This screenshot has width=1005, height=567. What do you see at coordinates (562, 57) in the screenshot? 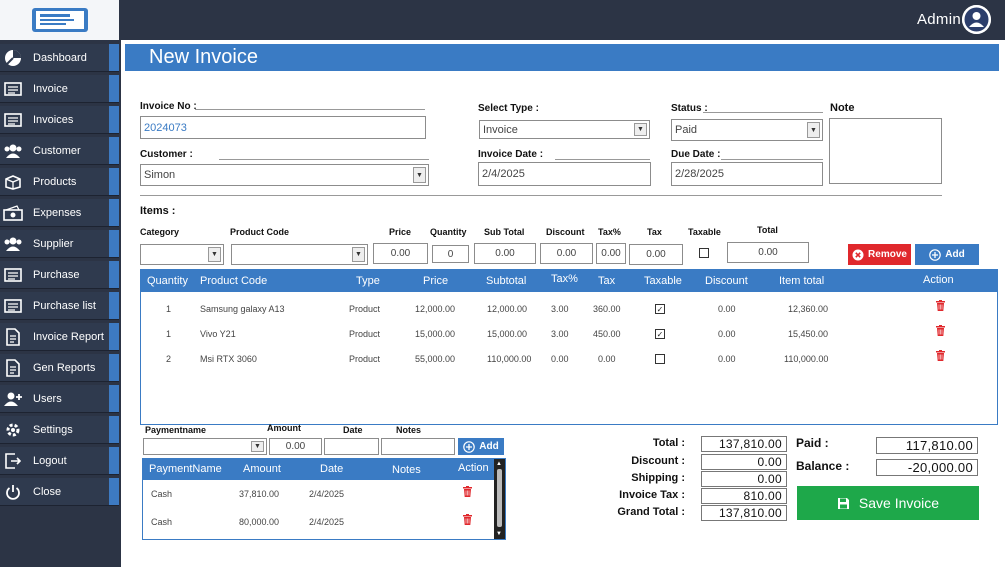
I see `page-title: New Invoice` at bounding box center [562, 57].